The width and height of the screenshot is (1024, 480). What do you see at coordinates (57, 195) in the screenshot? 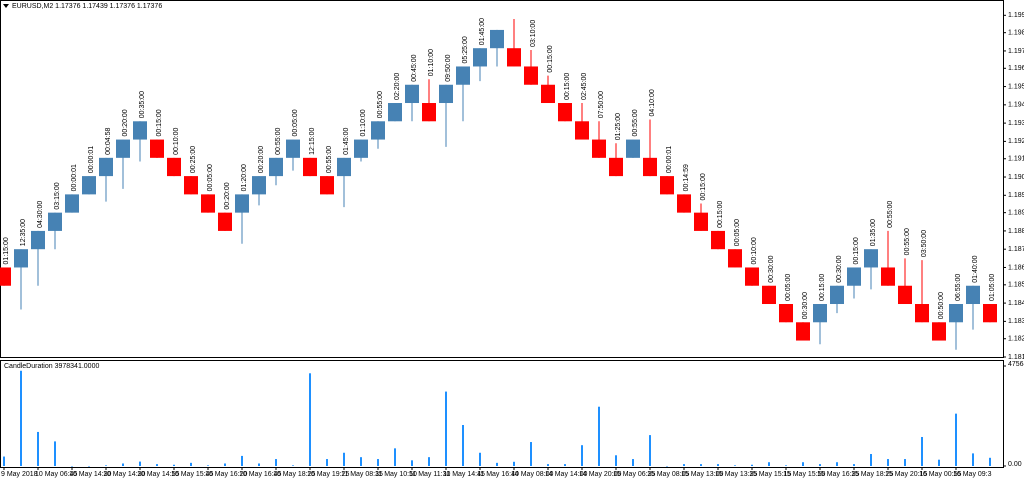
I see `duration-label: 03:15:00` at bounding box center [57, 195].